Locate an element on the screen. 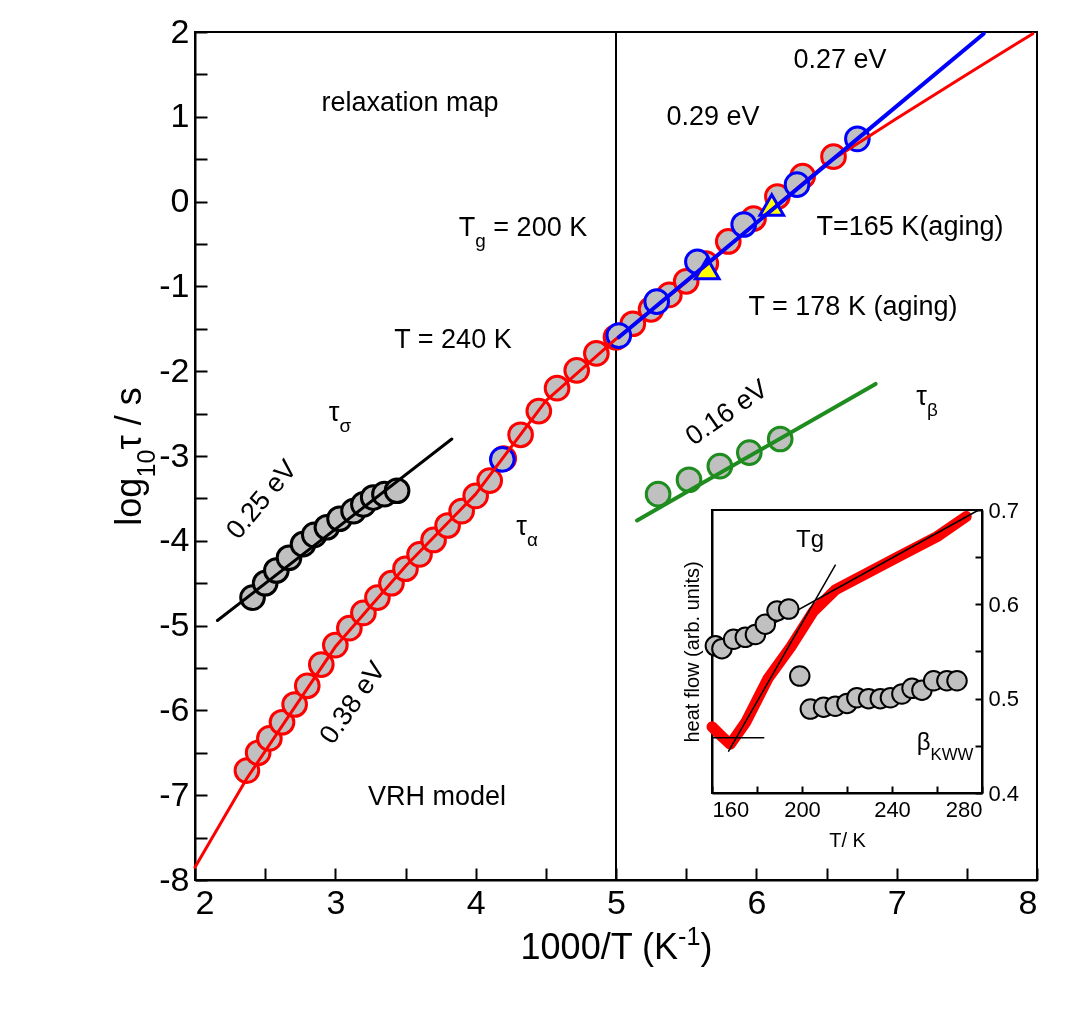 This screenshot has width=1065, height=1023. annotation: T = 240 K is located at coordinates (453, 339).